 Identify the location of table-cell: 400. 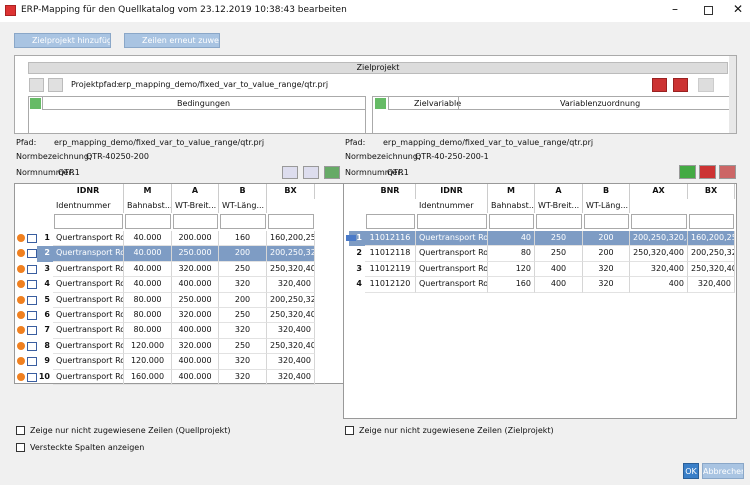
(659, 285).